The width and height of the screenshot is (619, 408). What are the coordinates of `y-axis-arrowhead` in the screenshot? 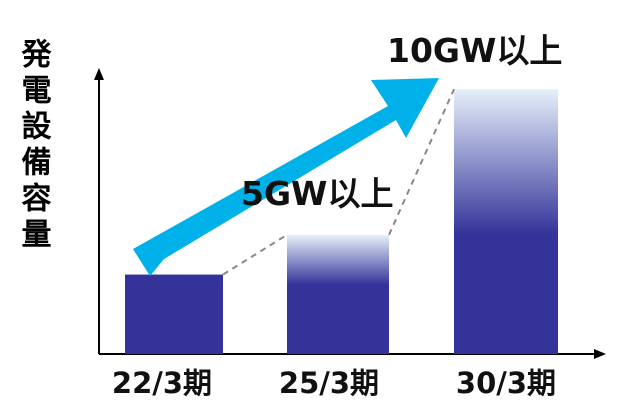 It's located at (99, 74).